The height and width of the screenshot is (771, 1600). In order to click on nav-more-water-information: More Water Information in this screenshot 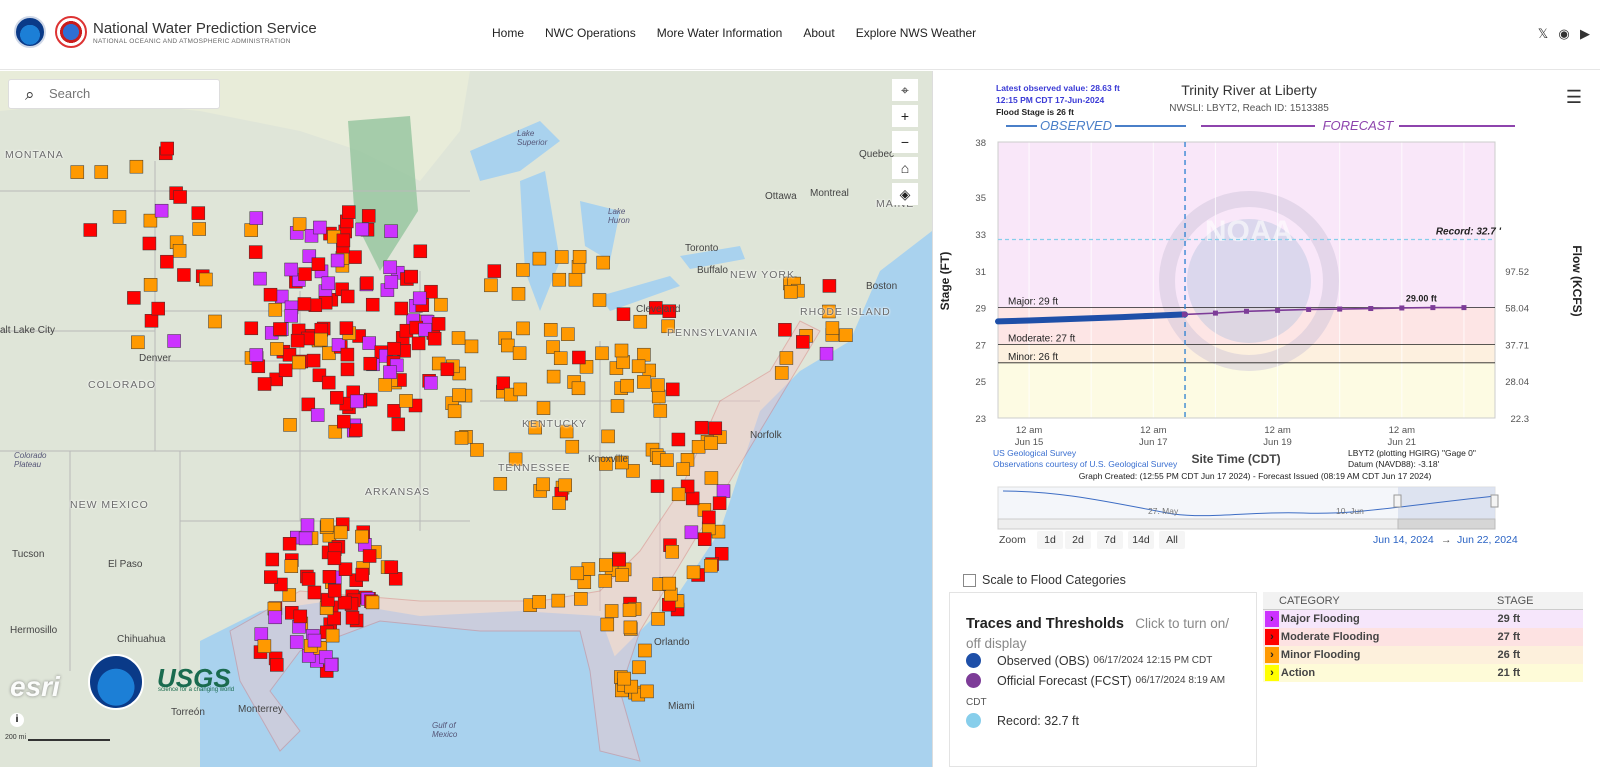, I will do `click(719, 33)`.